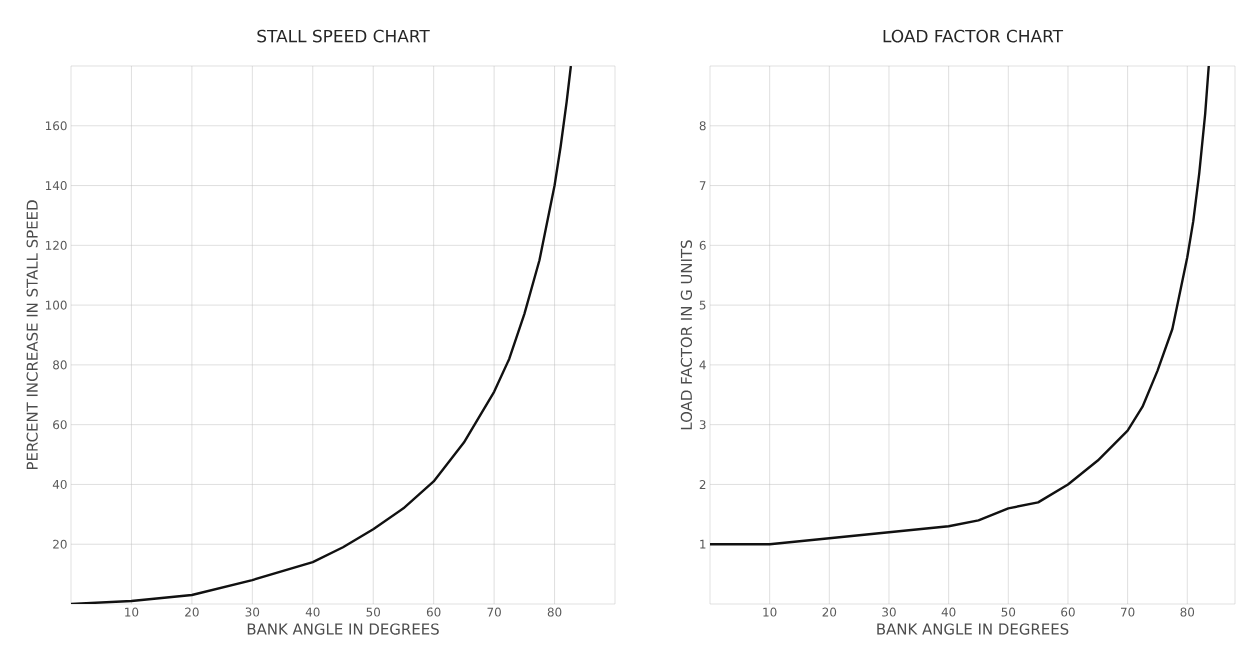 This screenshot has height=651, width=1241. Describe the element at coordinates (702, 185) in the screenshot. I see `y-tick-label: 7` at that location.